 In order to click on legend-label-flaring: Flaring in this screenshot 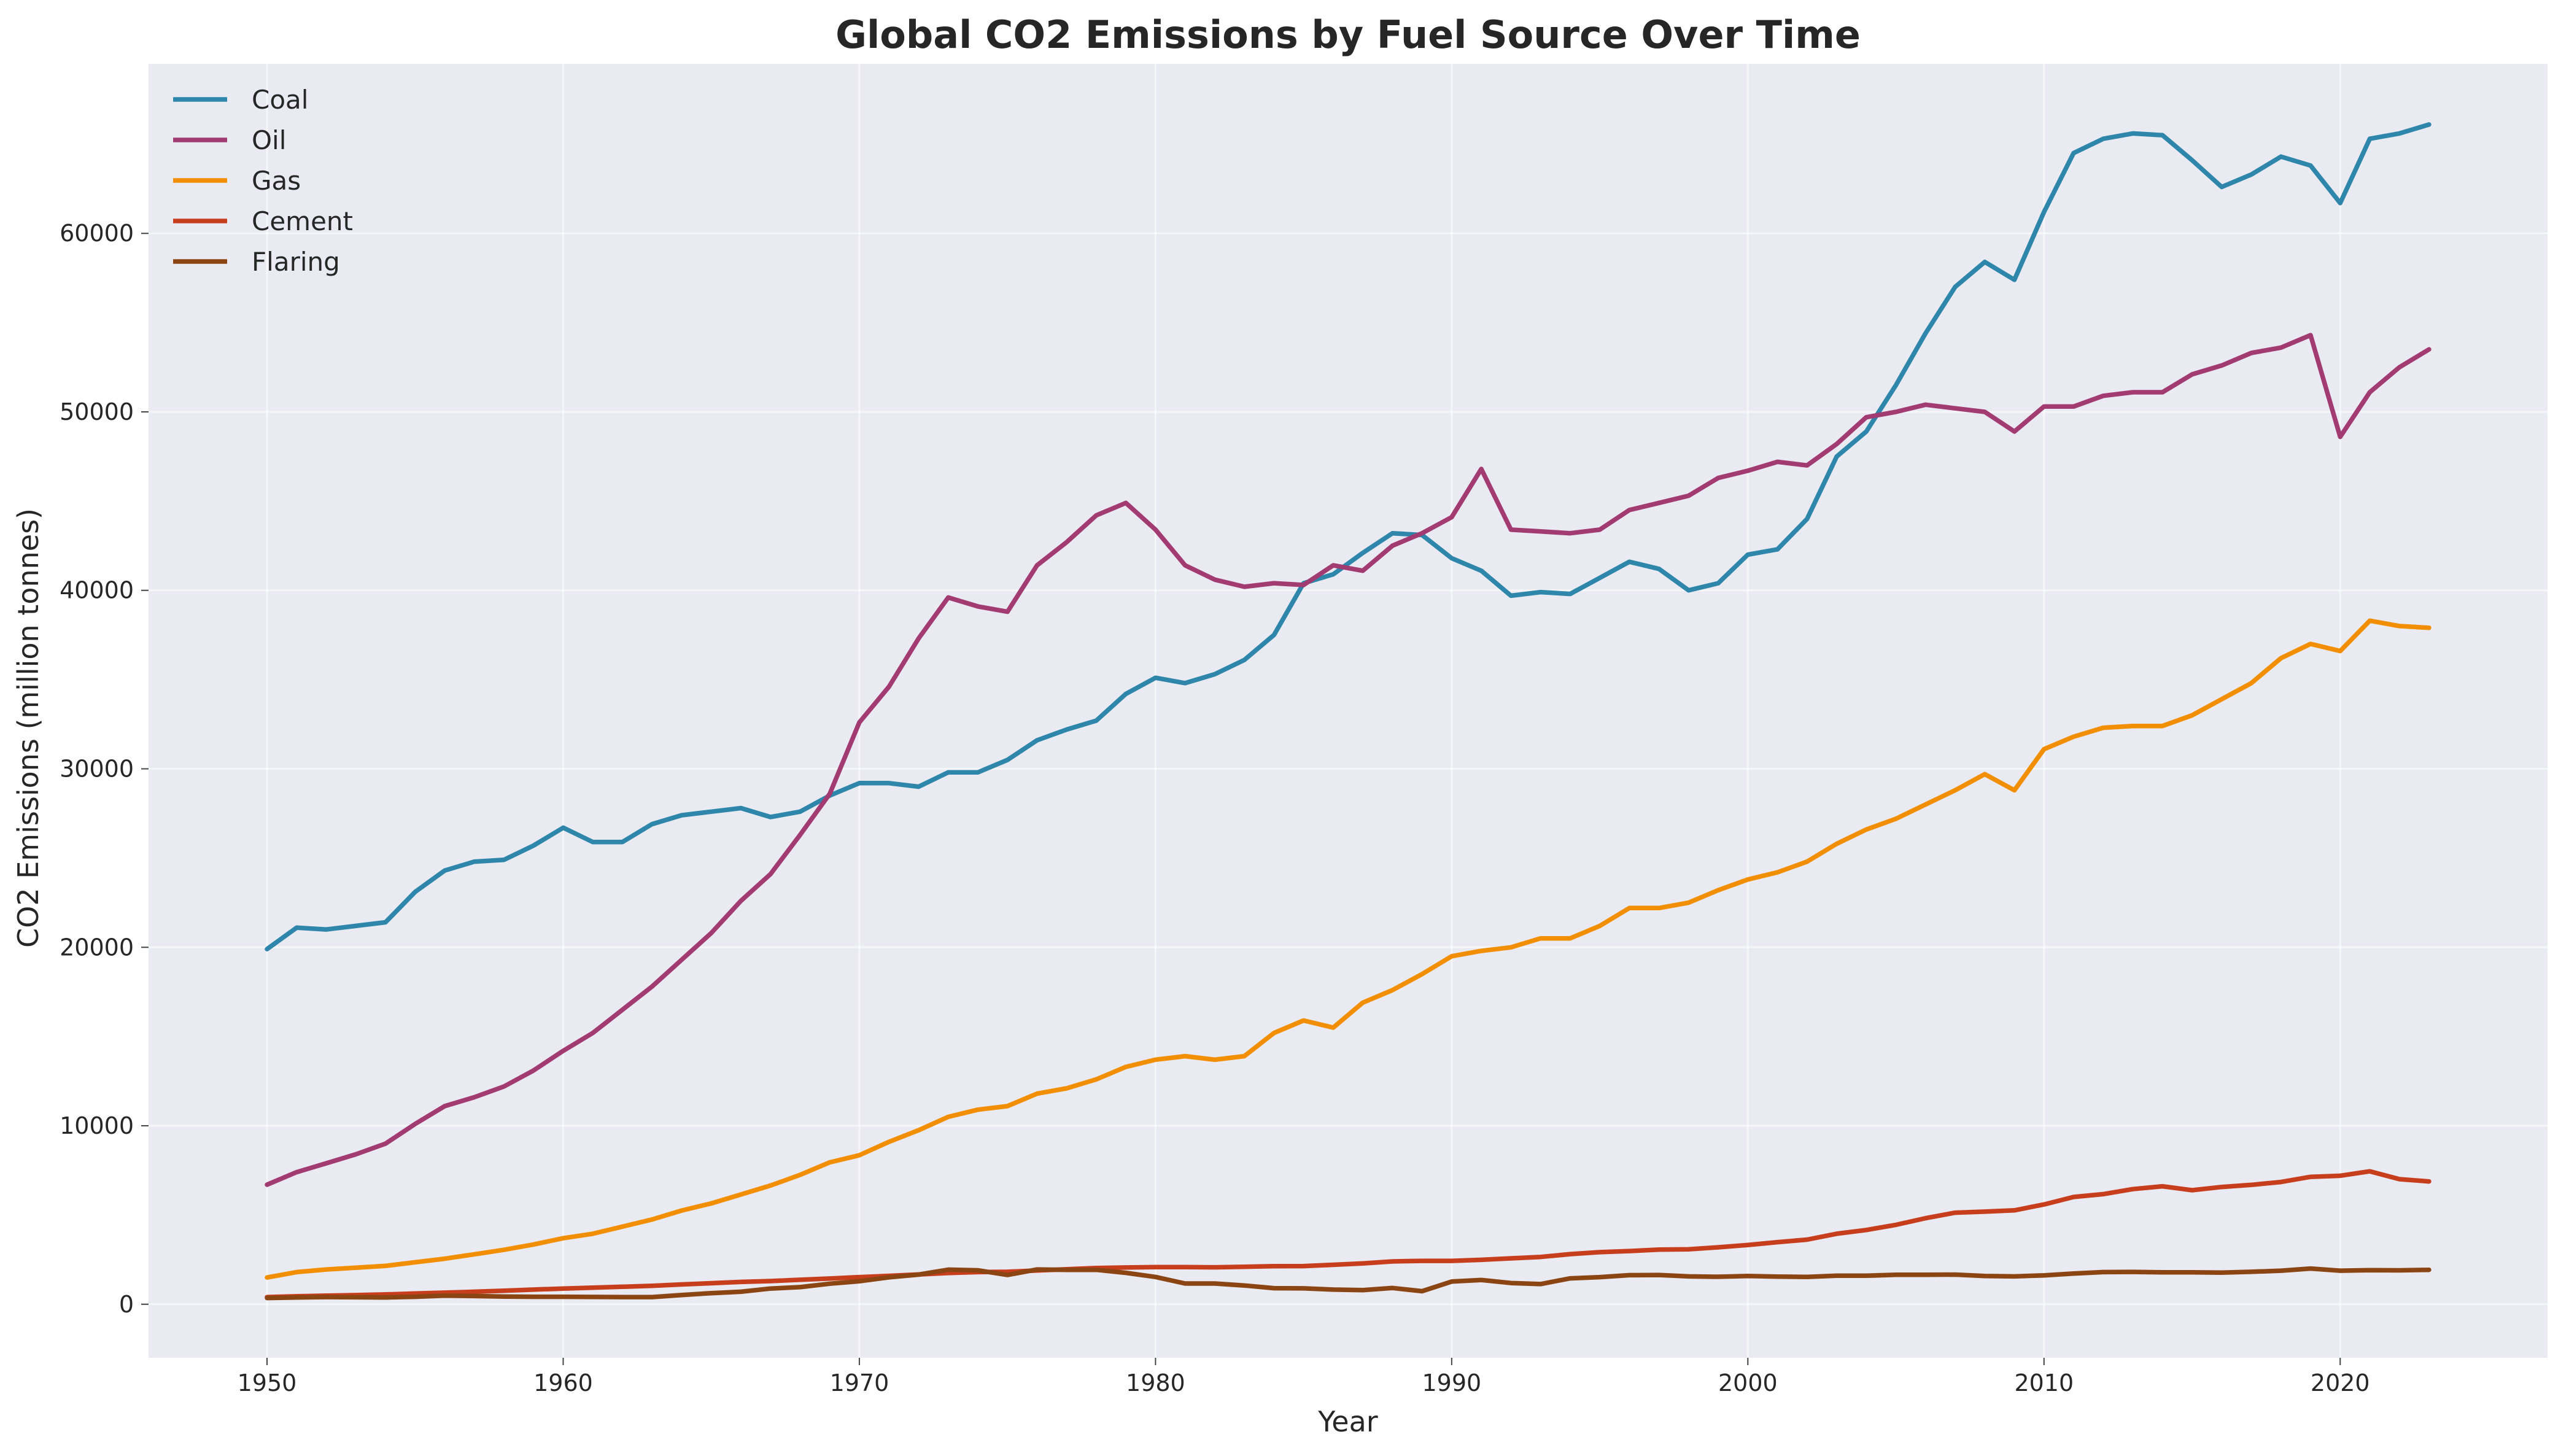, I will do `click(296, 262)`.